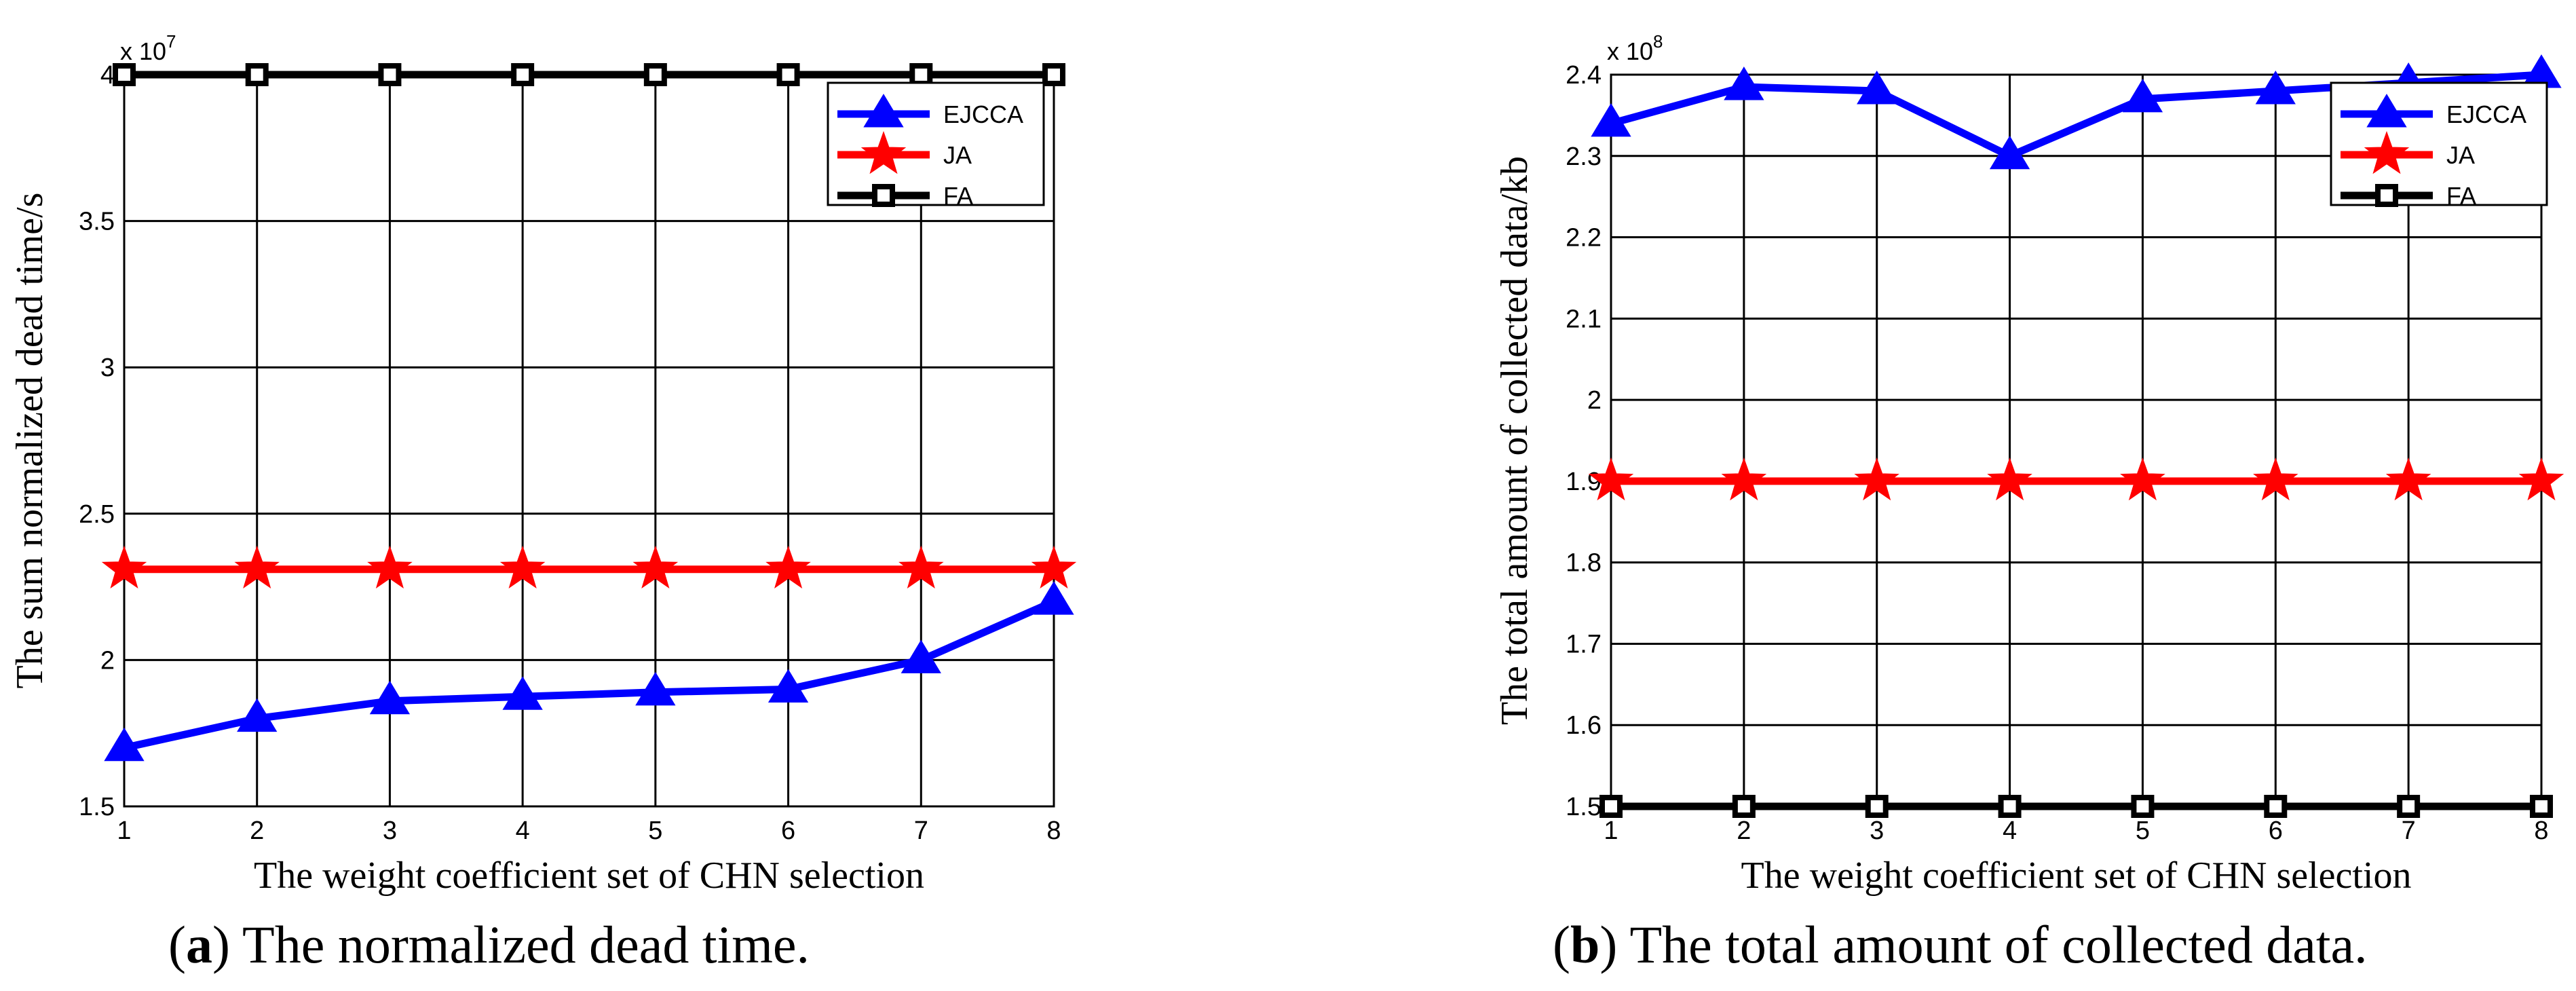 This screenshot has width=2576, height=991. I want to click on caption-letter: a, so click(199, 944).